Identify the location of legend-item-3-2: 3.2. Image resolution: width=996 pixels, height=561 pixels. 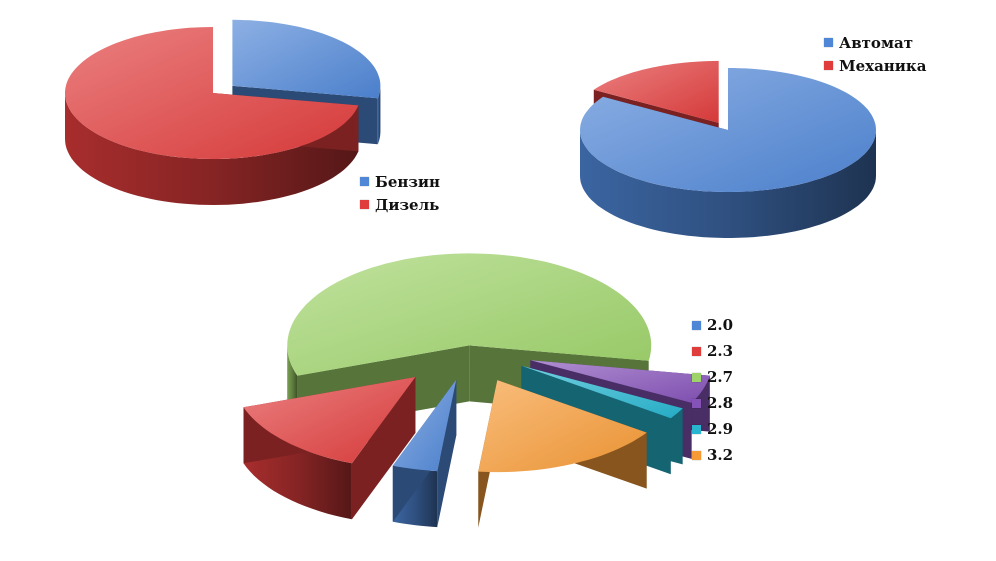
(712, 455).